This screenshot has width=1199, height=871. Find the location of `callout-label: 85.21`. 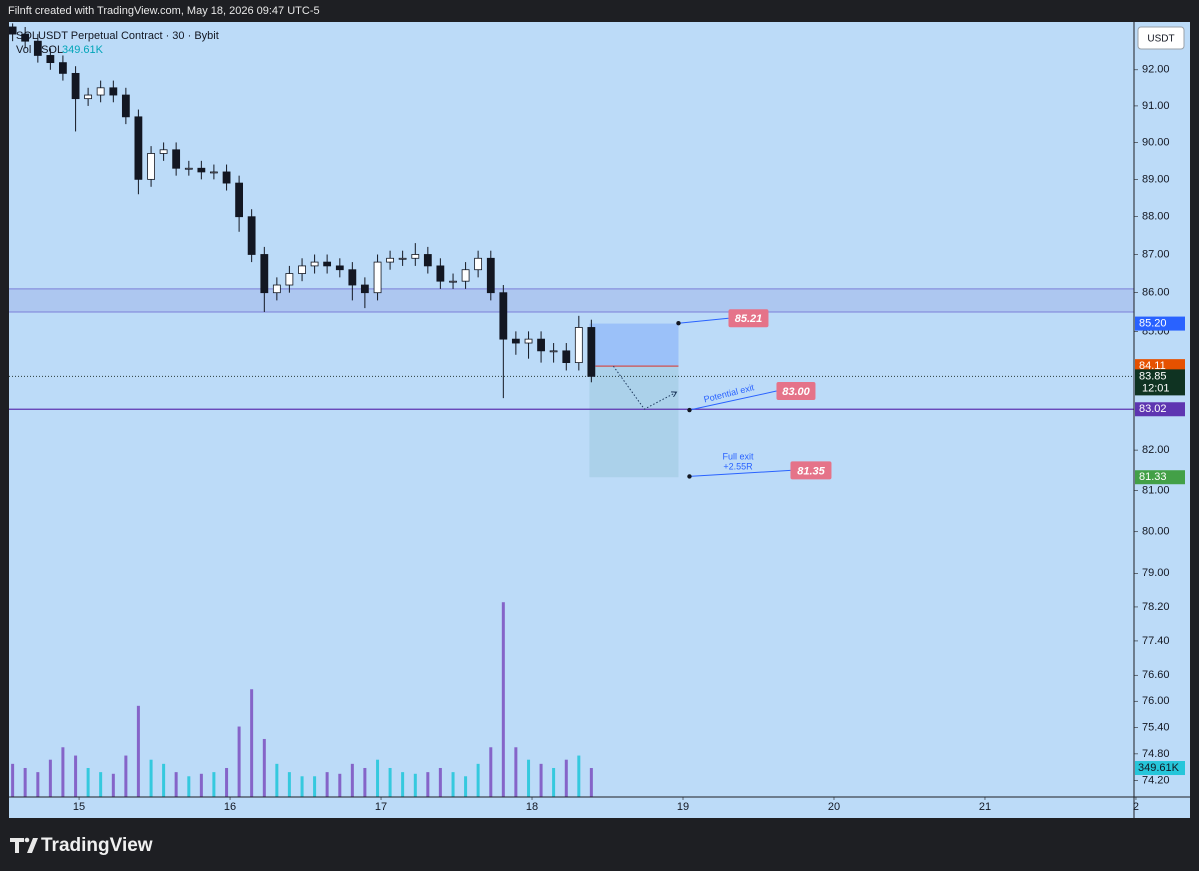

callout-label: 85.21 is located at coordinates (749, 319).